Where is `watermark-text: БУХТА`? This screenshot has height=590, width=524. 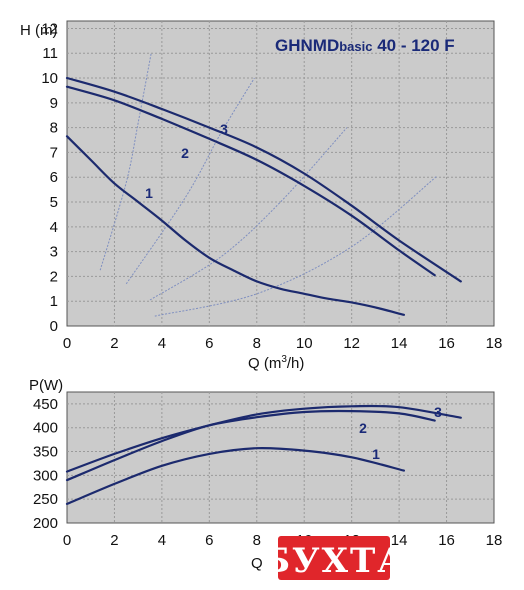
watermark-text: БУХТА is located at coordinates (334, 561).